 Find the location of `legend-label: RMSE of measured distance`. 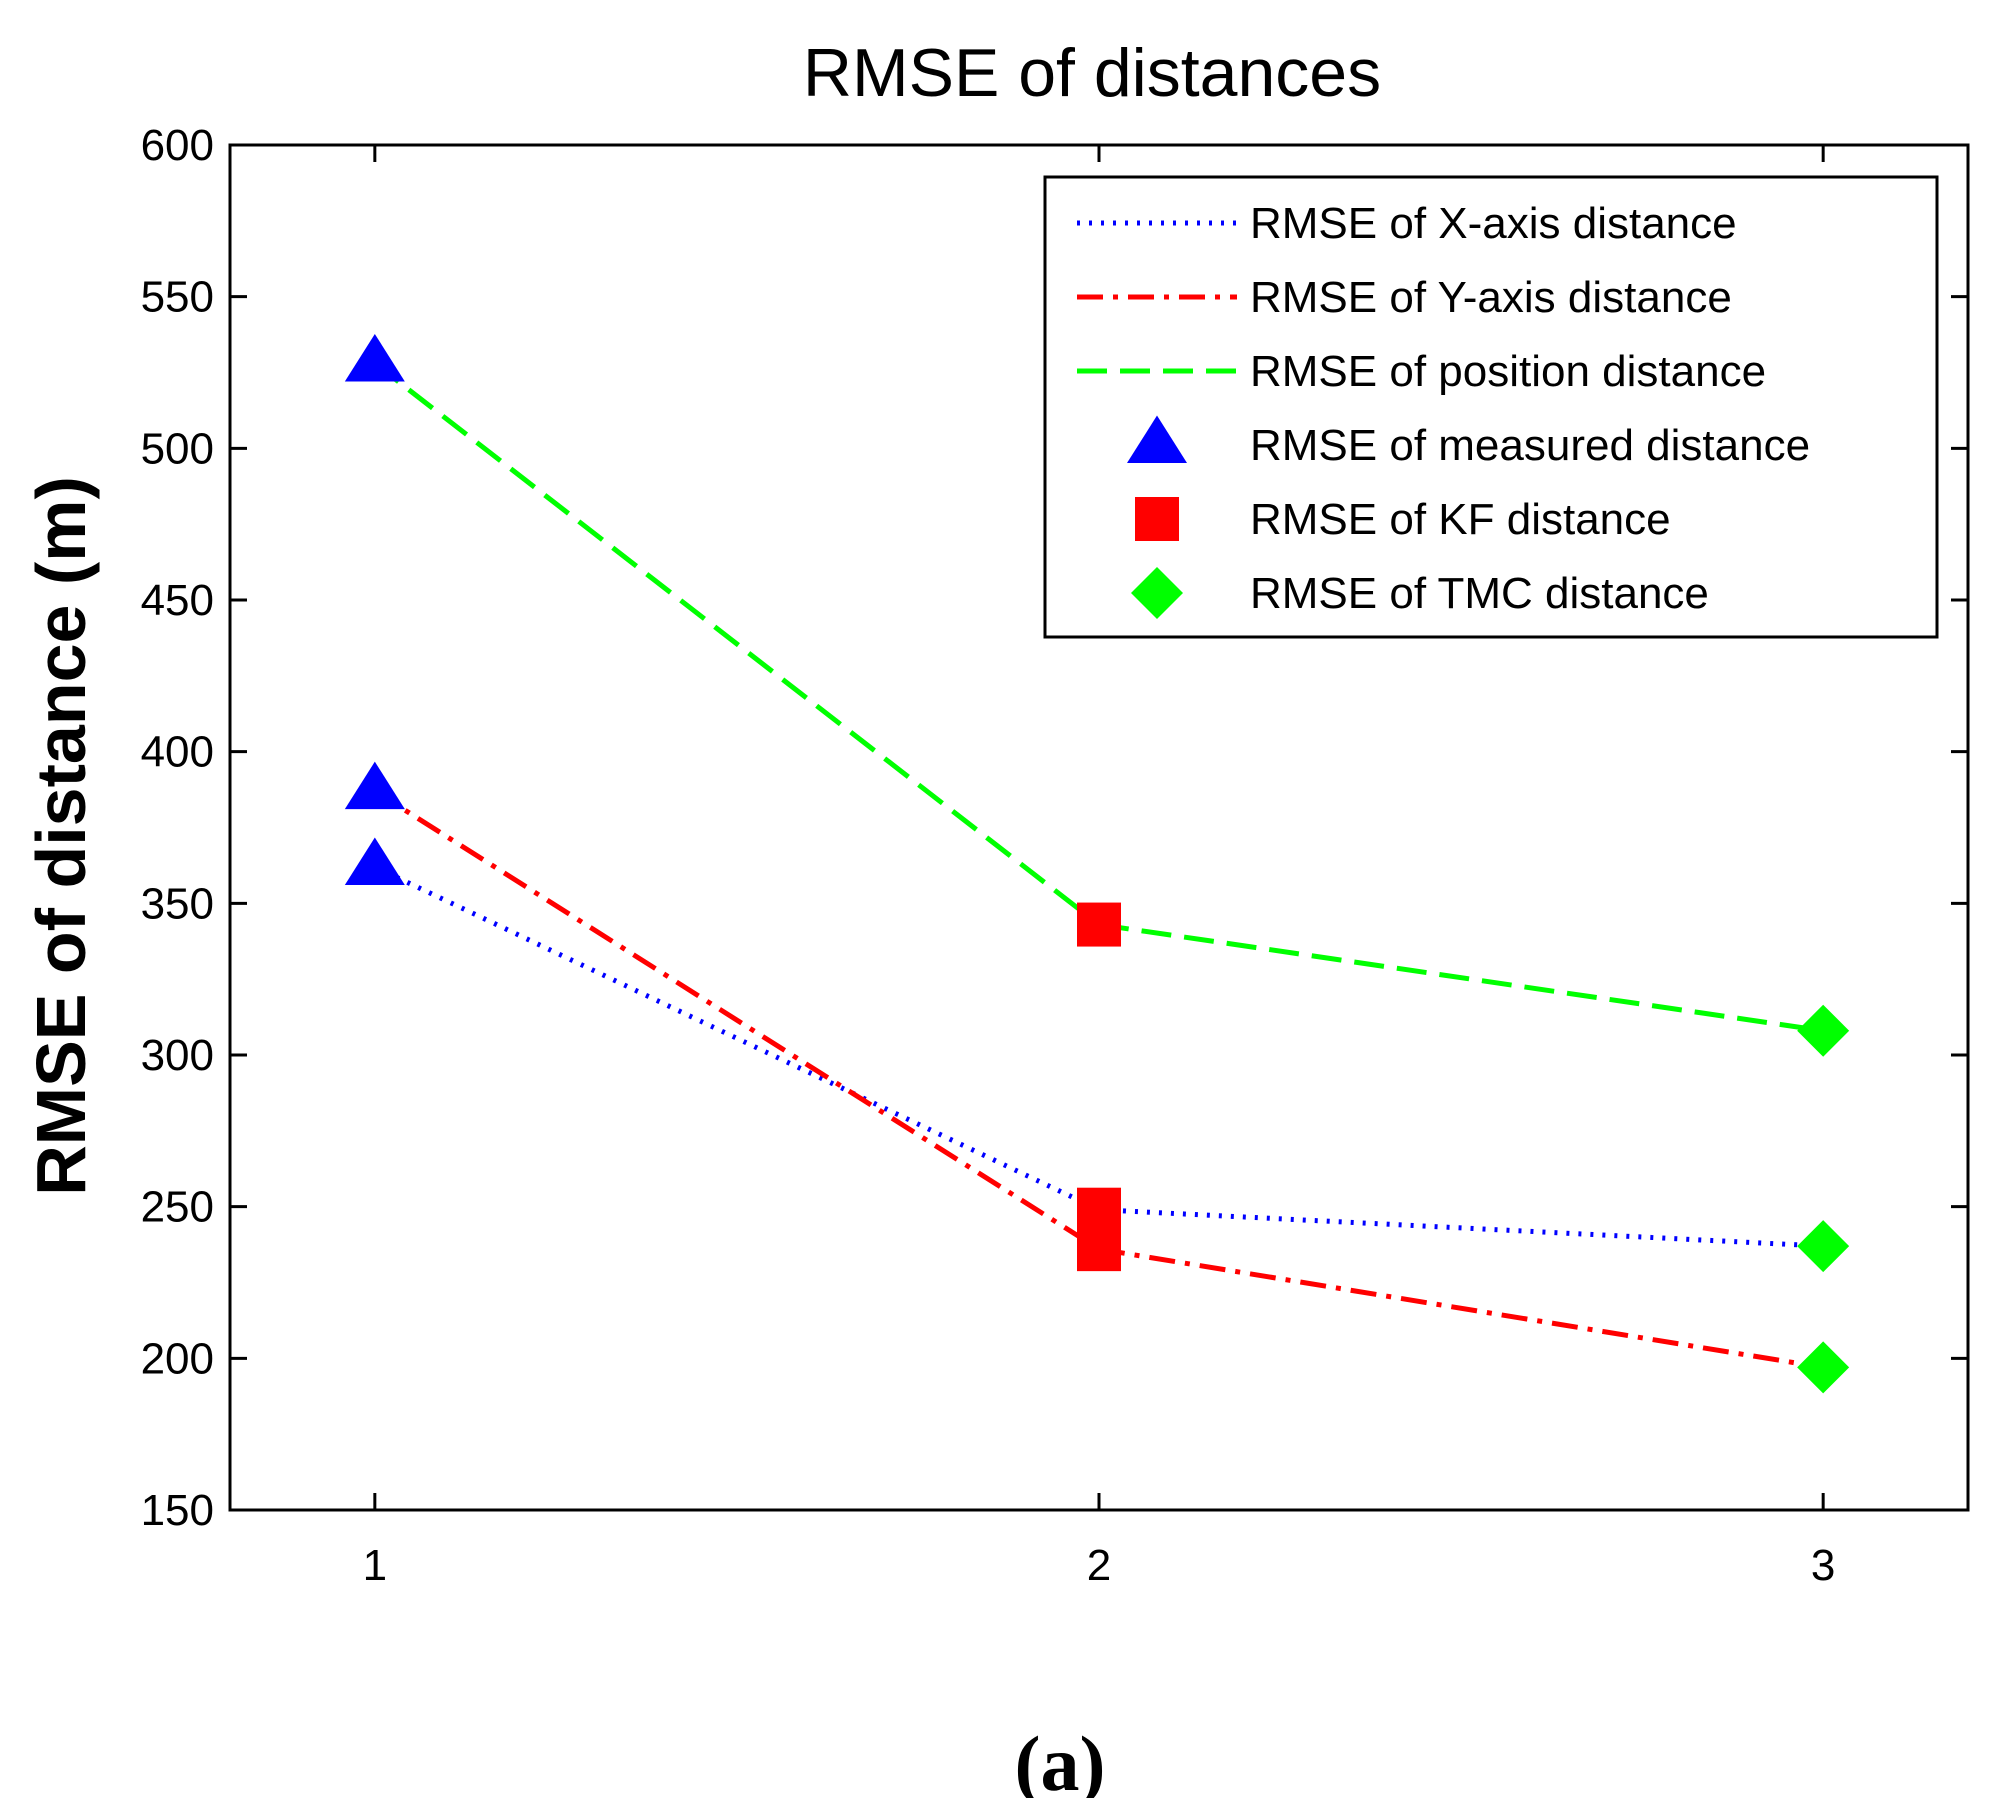

legend-label: RMSE of measured distance is located at coordinates (1530, 445).